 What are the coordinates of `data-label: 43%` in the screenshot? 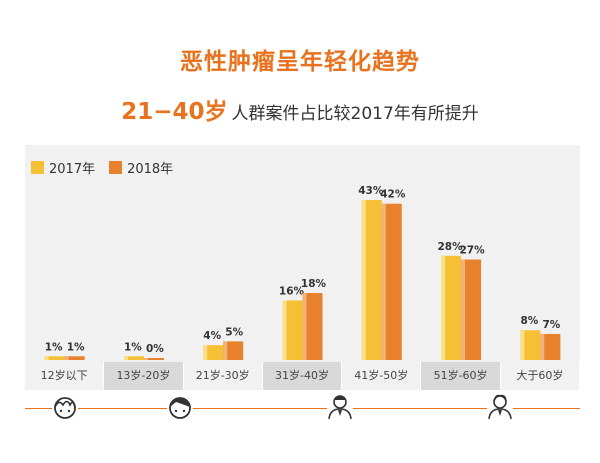 It's located at (371, 191).